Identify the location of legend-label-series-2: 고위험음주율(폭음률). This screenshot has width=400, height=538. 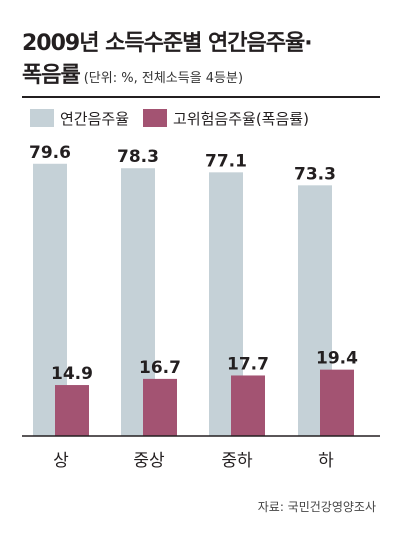
(241, 118).